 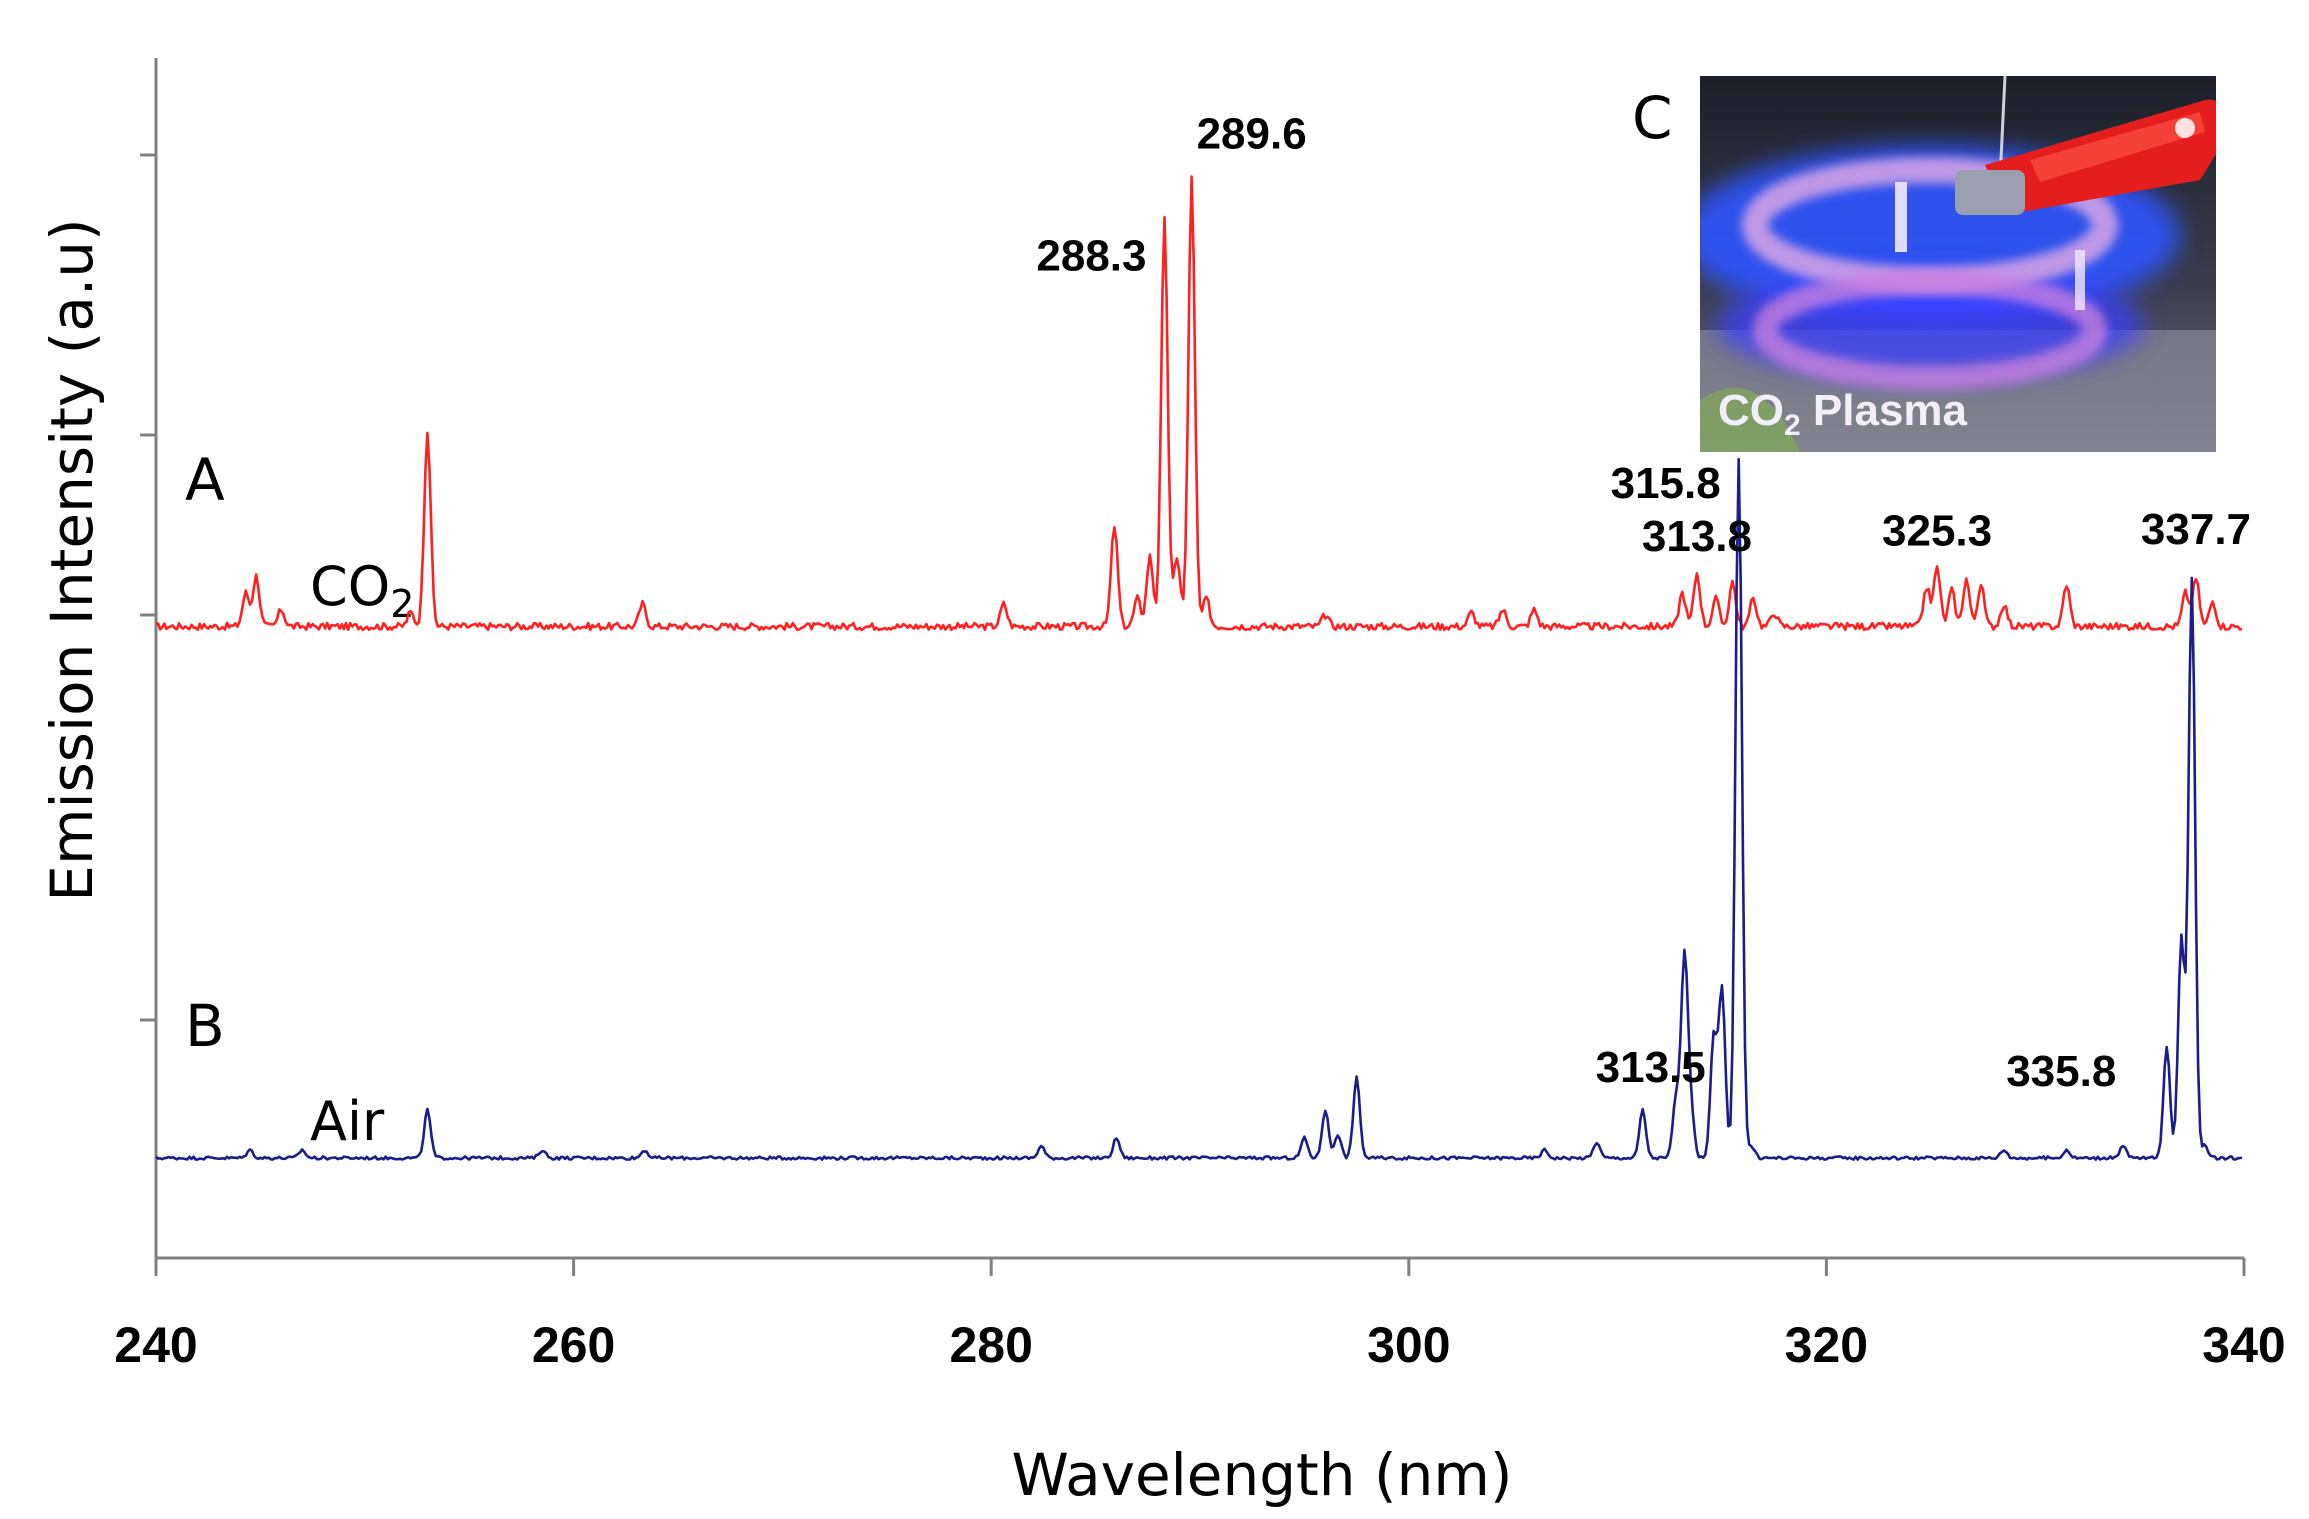 I want to click on peak-label: 337.7, so click(x=2196, y=529).